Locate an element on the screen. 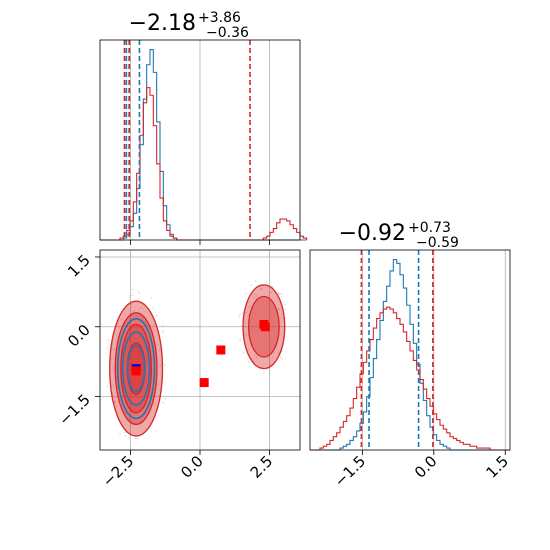 The height and width of the screenshot is (550, 550). title-param2-sup: +0.73 is located at coordinates (429, 228).